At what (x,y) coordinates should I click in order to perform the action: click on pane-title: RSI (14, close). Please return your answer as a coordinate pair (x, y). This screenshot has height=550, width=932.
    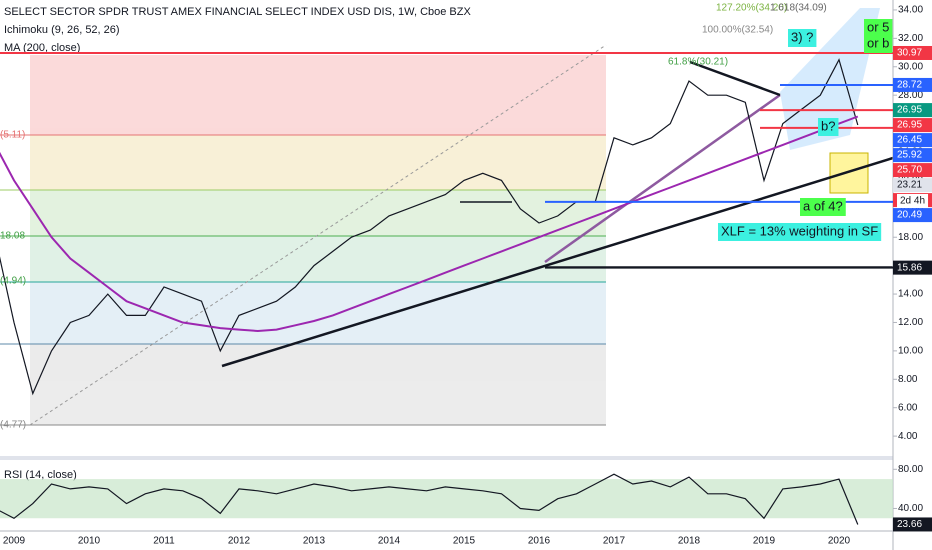
    Looking at the image, I should click on (40, 475).